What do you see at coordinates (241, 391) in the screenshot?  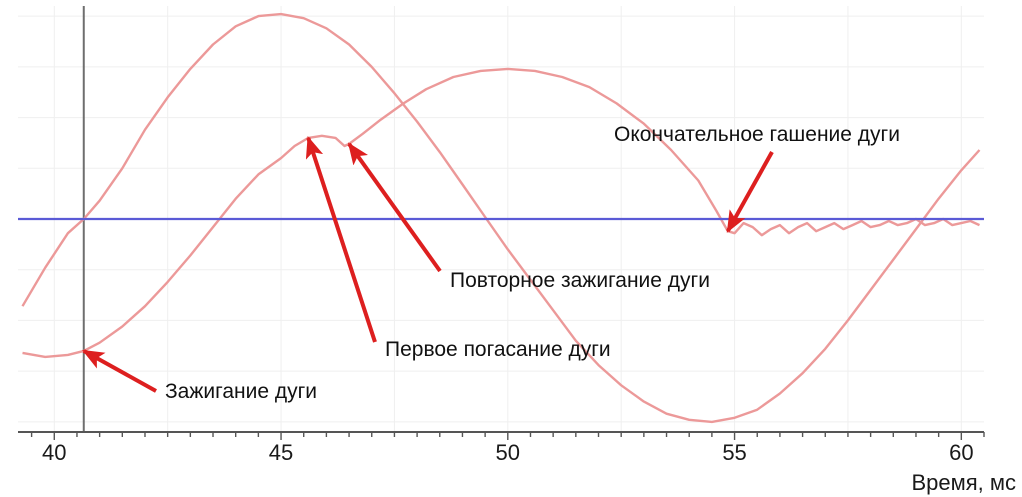 I see `annotation-label: Зажигание дуги` at bounding box center [241, 391].